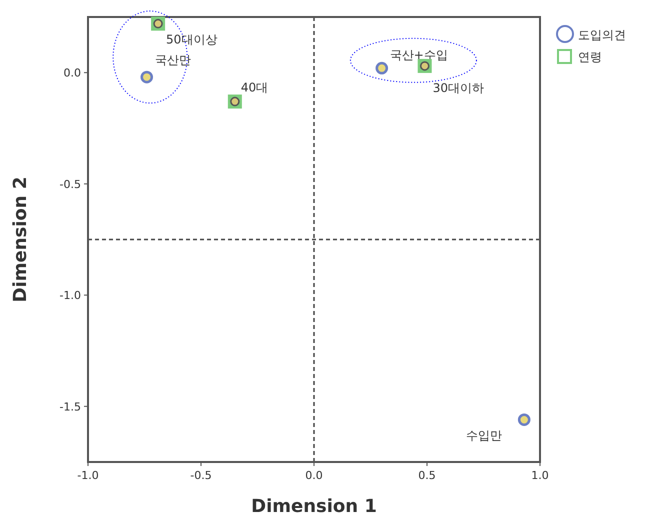  What do you see at coordinates (590, 57) in the screenshot?
I see `legend-label: 연령` at bounding box center [590, 57].